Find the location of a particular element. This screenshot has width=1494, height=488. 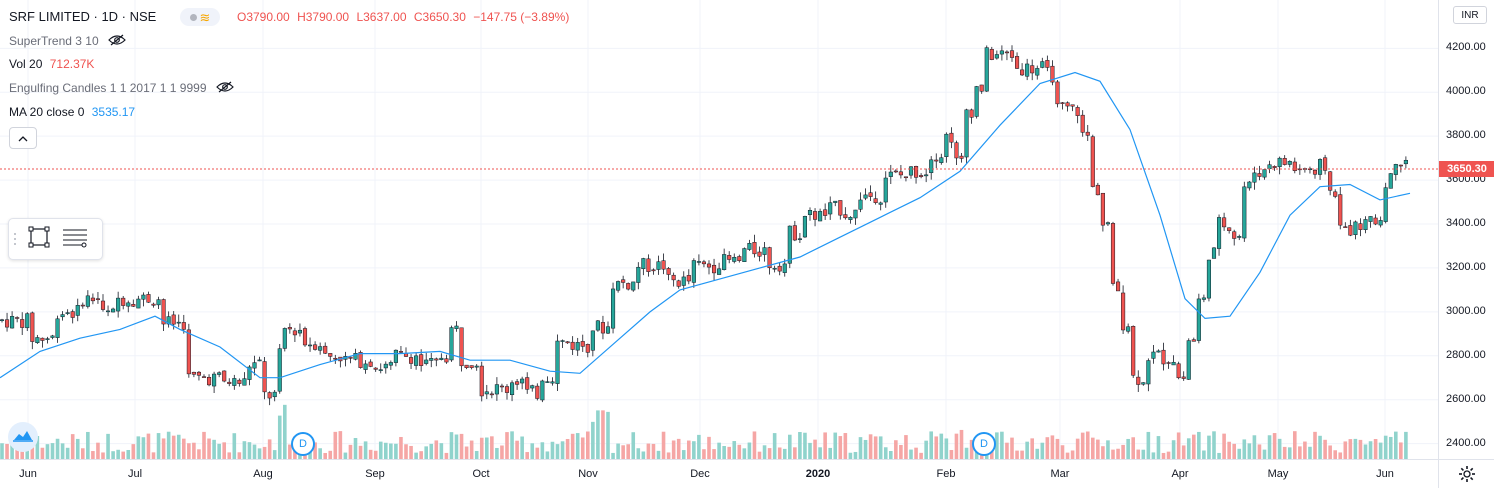

lines-tool-button is located at coordinates (75, 239).